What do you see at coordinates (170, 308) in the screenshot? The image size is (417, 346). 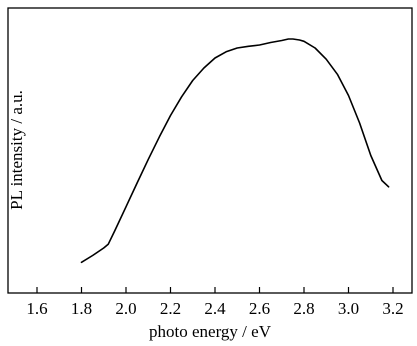 I see `x-tick-label: 2.2` at bounding box center [170, 308].